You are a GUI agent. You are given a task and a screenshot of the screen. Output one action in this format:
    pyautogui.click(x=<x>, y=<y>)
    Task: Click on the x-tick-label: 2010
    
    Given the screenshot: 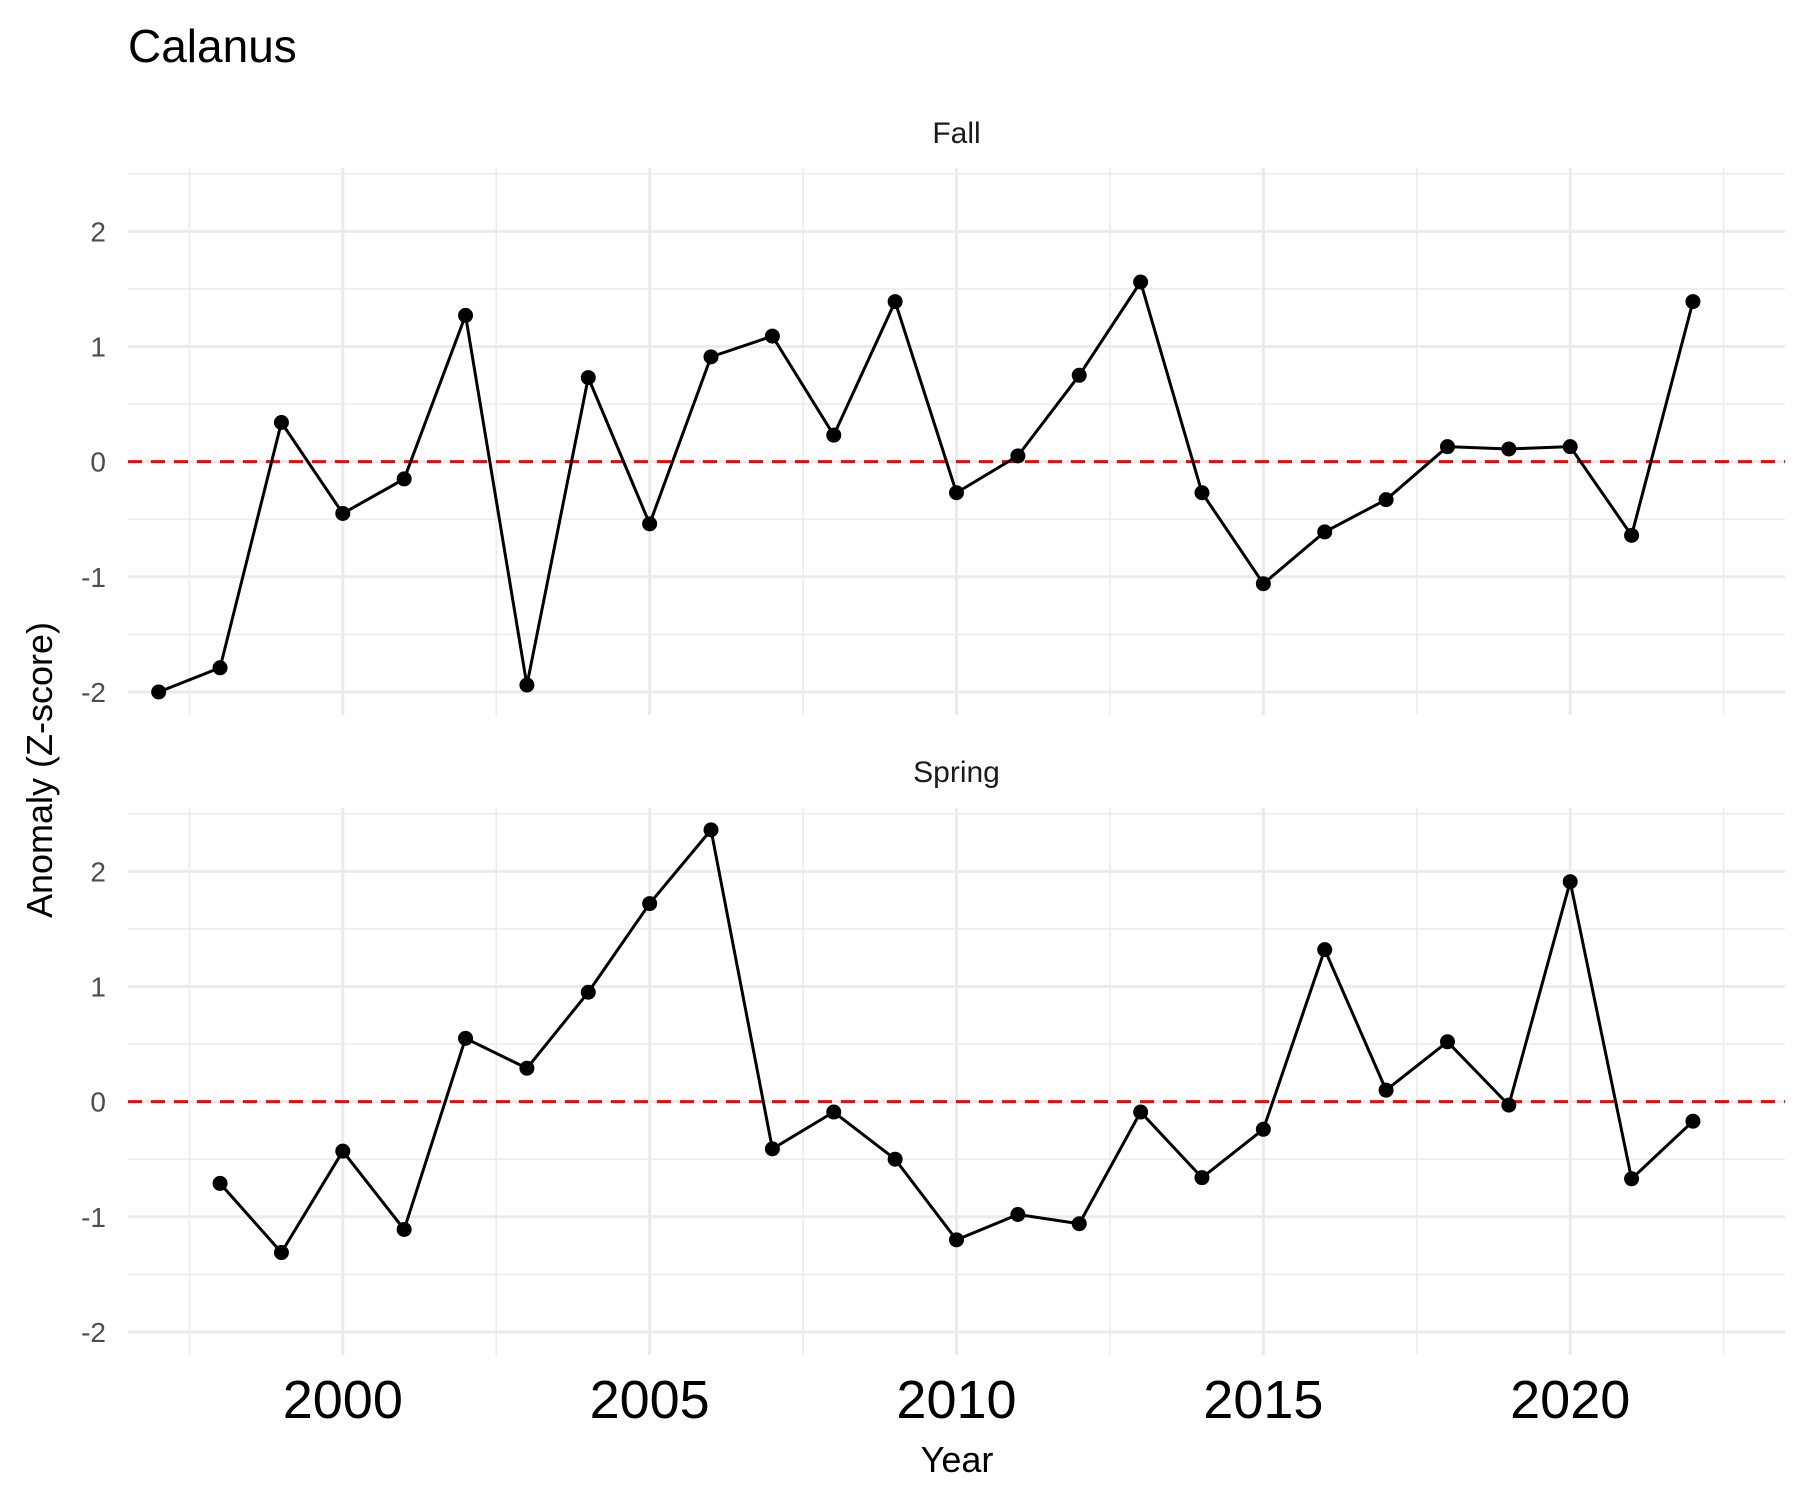 What is the action you would take?
    pyautogui.click(x=956, y=1400)
    